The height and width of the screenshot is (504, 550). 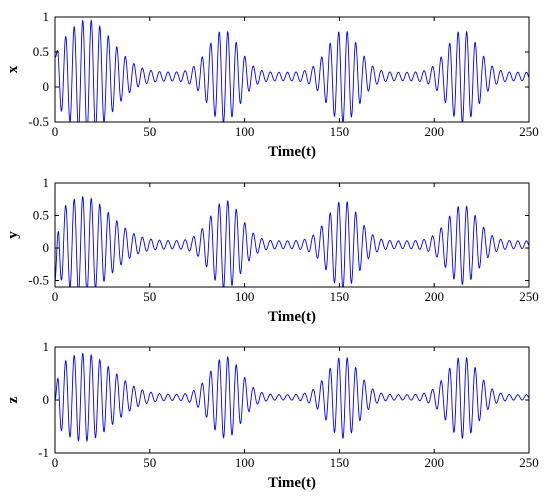 I want to click on y-tick-label: -1, so click(x=43, y=452).